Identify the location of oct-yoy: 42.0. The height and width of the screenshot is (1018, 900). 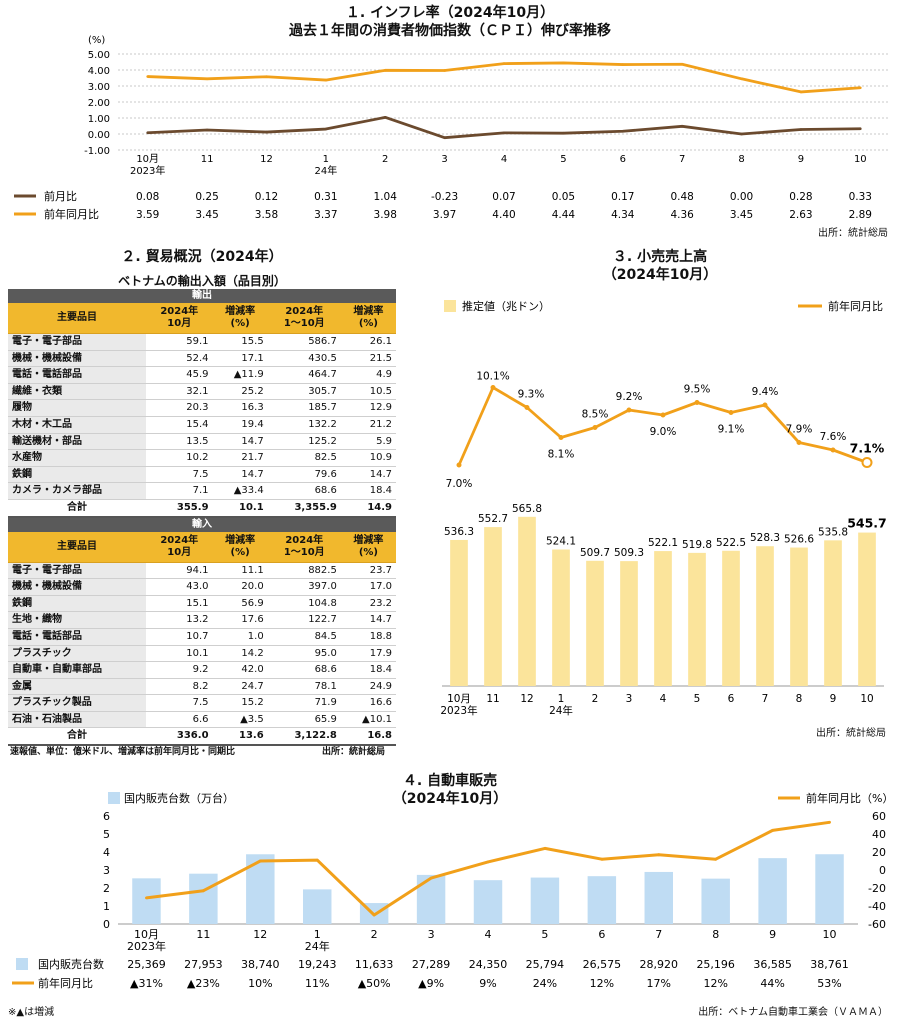
(240, 670).